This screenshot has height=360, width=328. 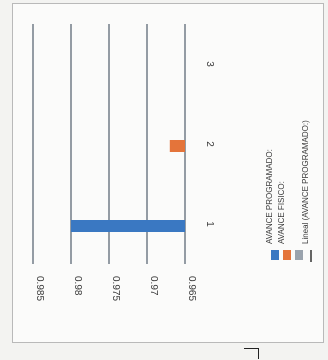 What do you see at coordinates (209, 224) in the screenshot?
I see `category-label: 1` at bounding box center [209, 224].